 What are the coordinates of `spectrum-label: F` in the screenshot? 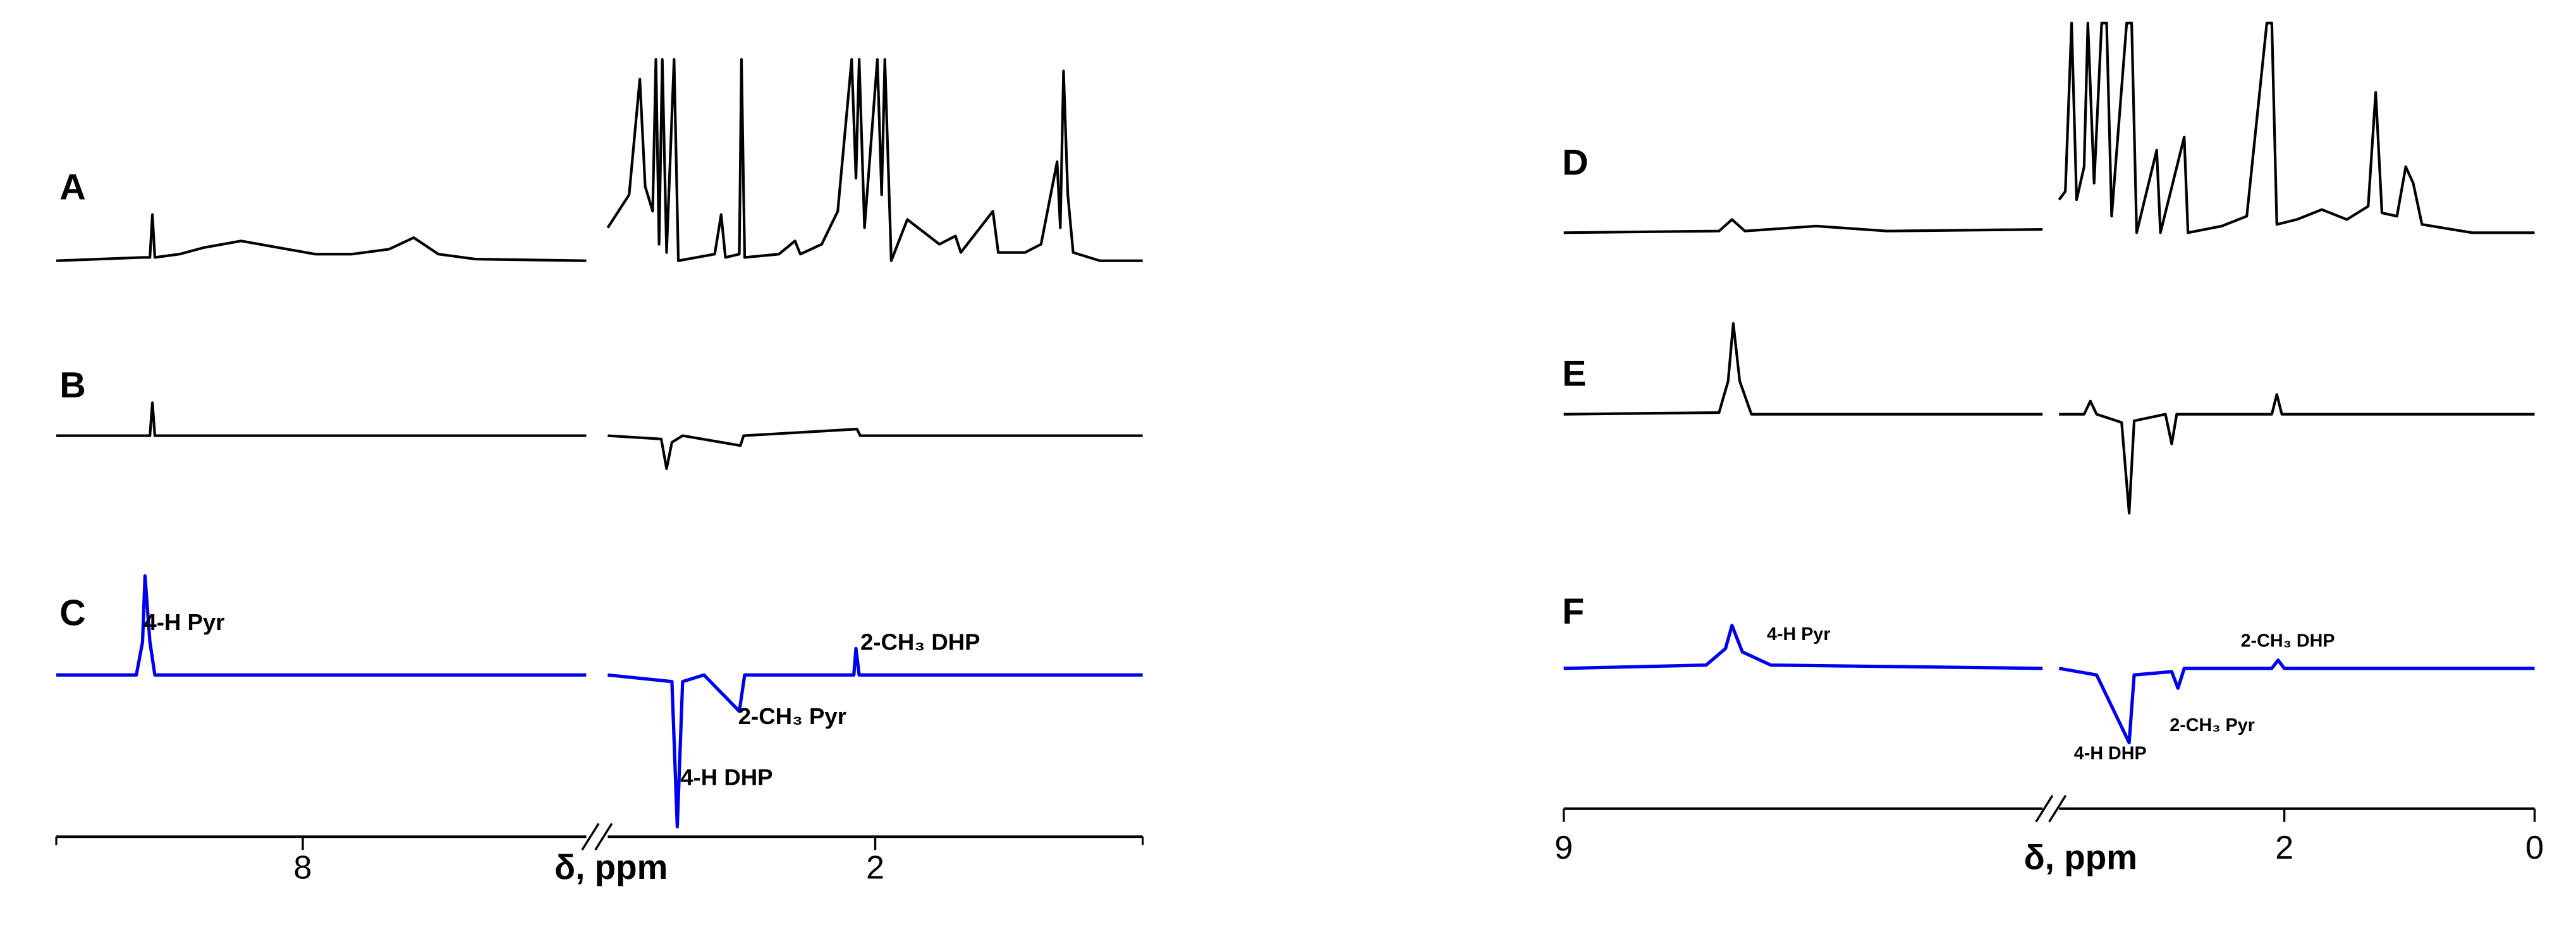 It's located at (1573, 611).